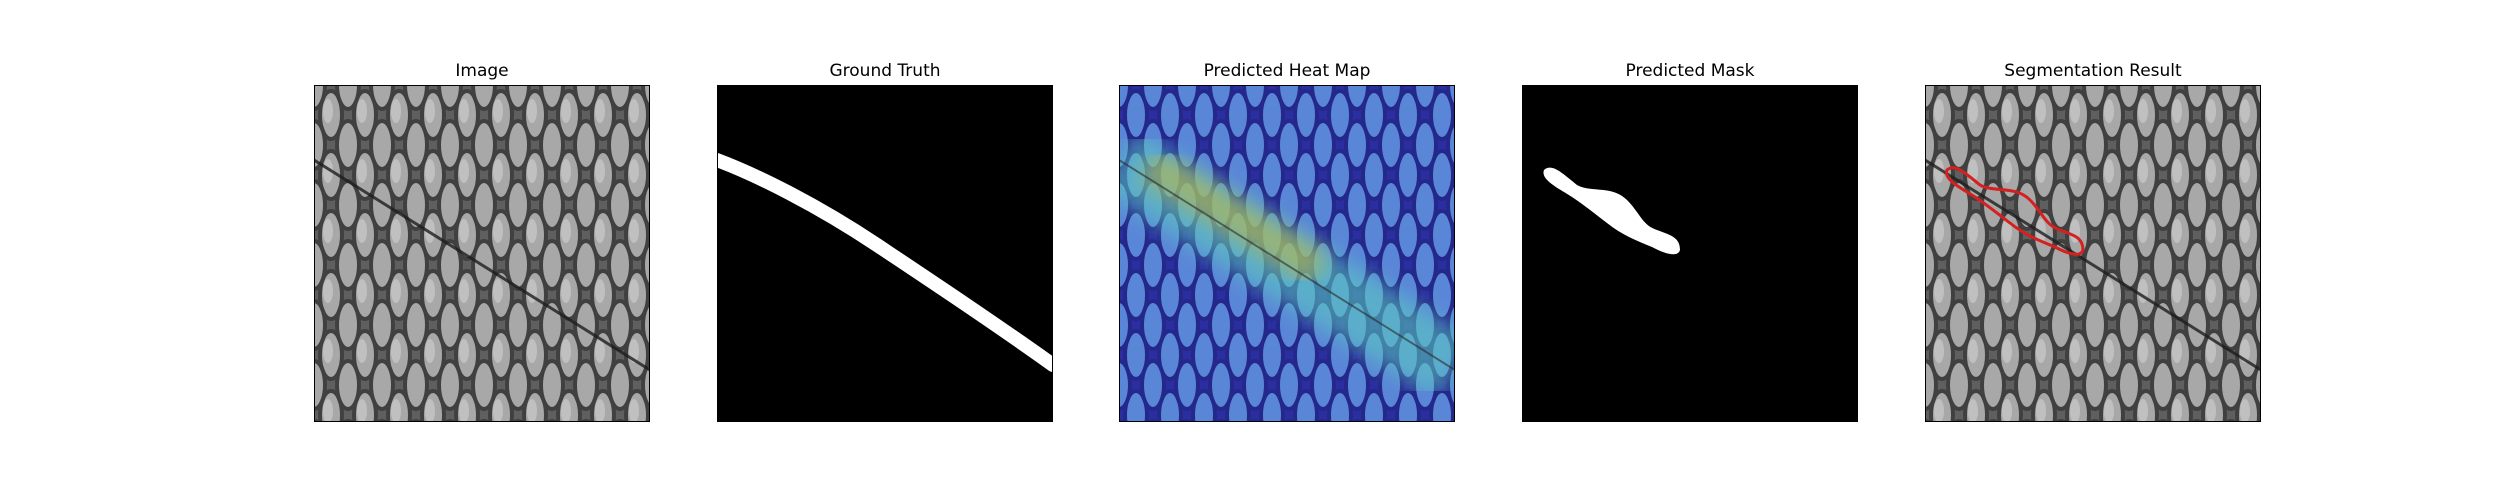  I want to click on panel-title: Predicted Heat Map, so click(1287, 71).